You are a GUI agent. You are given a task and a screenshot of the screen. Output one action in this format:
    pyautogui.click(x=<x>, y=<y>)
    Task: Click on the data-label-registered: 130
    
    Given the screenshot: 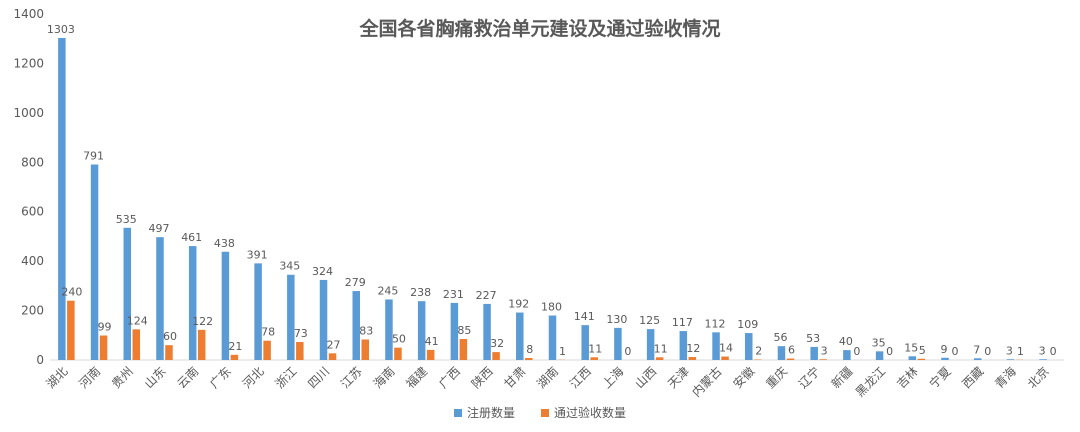 What is the action you would take?
    pyautogui.click(x=616, y=319)
    